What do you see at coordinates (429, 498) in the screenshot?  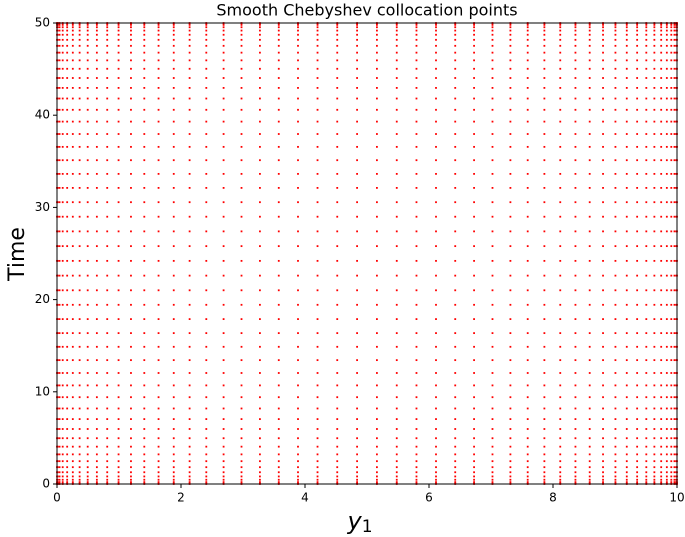 I see `x-tick-label: 6` at bounding box center [429, 498].